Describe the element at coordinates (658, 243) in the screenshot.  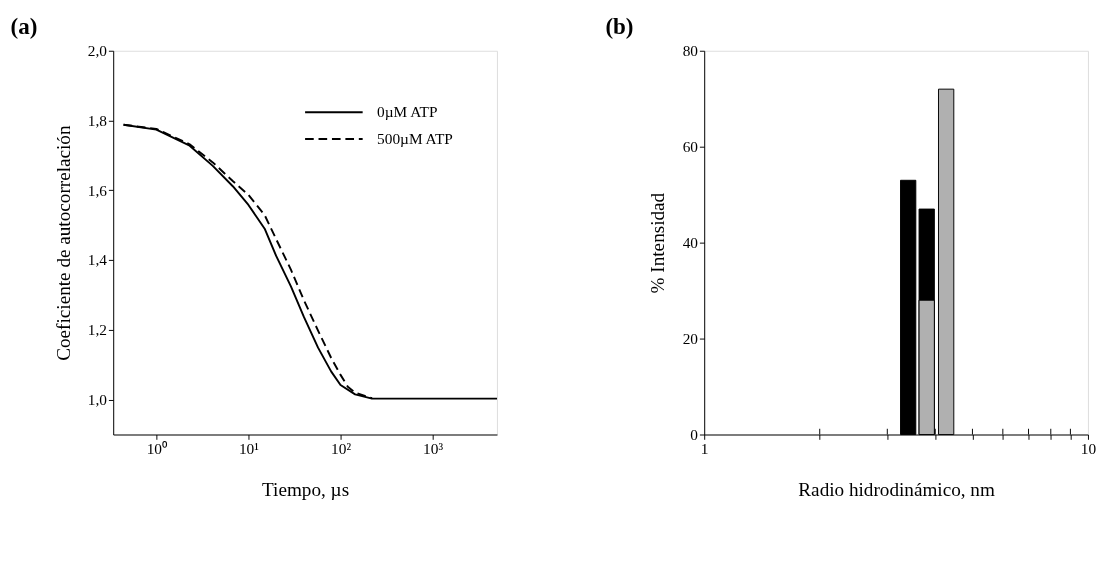
I see `y-axis-title: % Intensidad` at that location.